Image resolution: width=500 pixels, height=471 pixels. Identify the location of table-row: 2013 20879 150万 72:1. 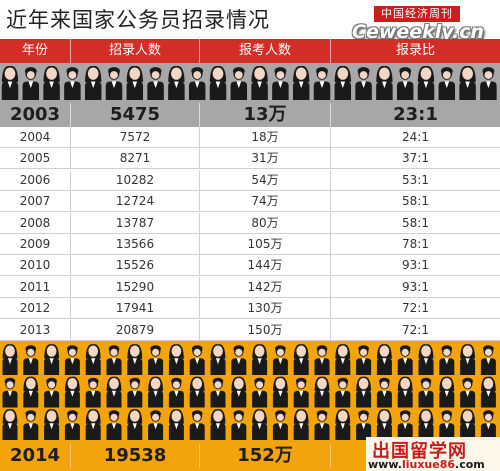
(250, 330).